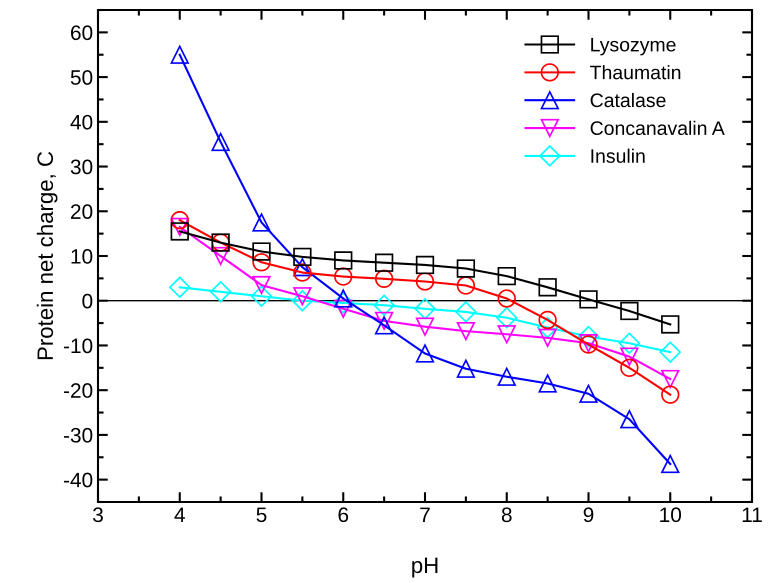 The height and width of the screenshot is (583, 769). Describe the element at coordinates (78, 390) in the screenshot. I see `y-tick-label: -20` at that location.